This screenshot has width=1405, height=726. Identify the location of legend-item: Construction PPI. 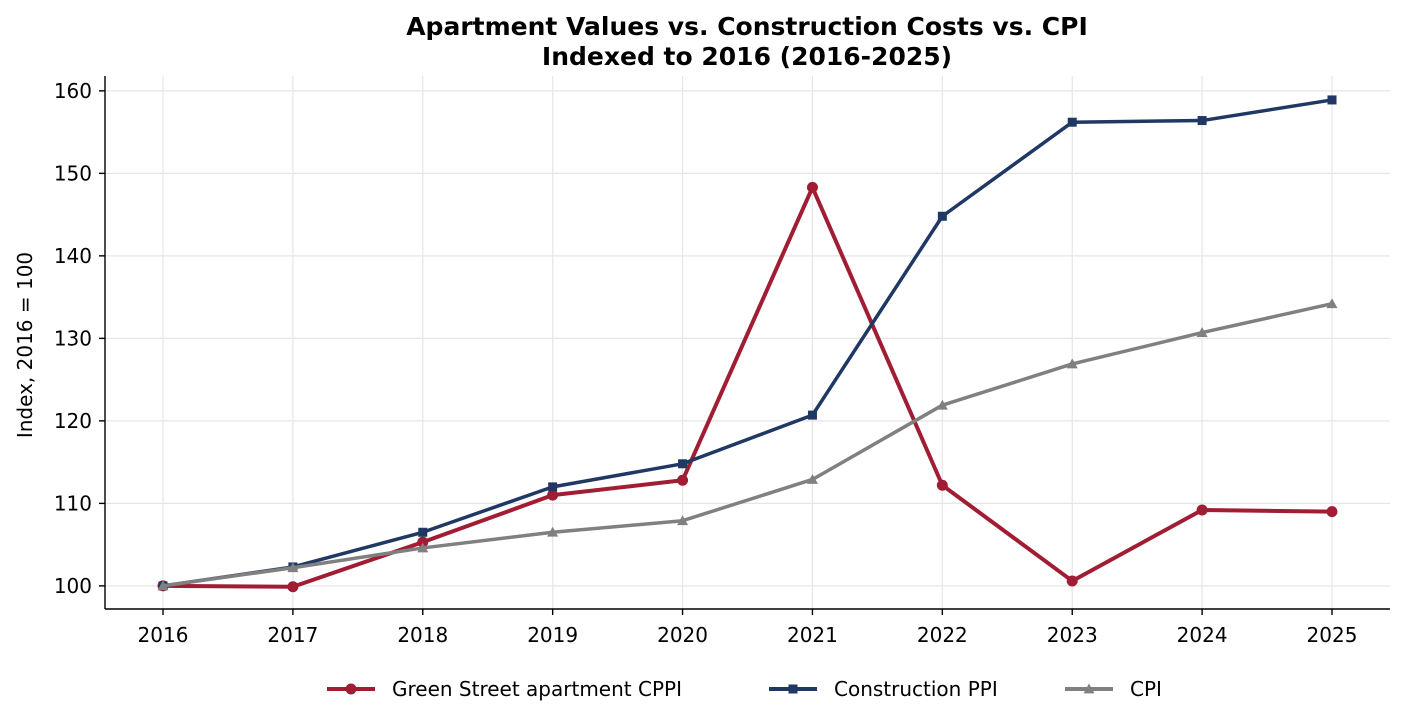
(883, 689).